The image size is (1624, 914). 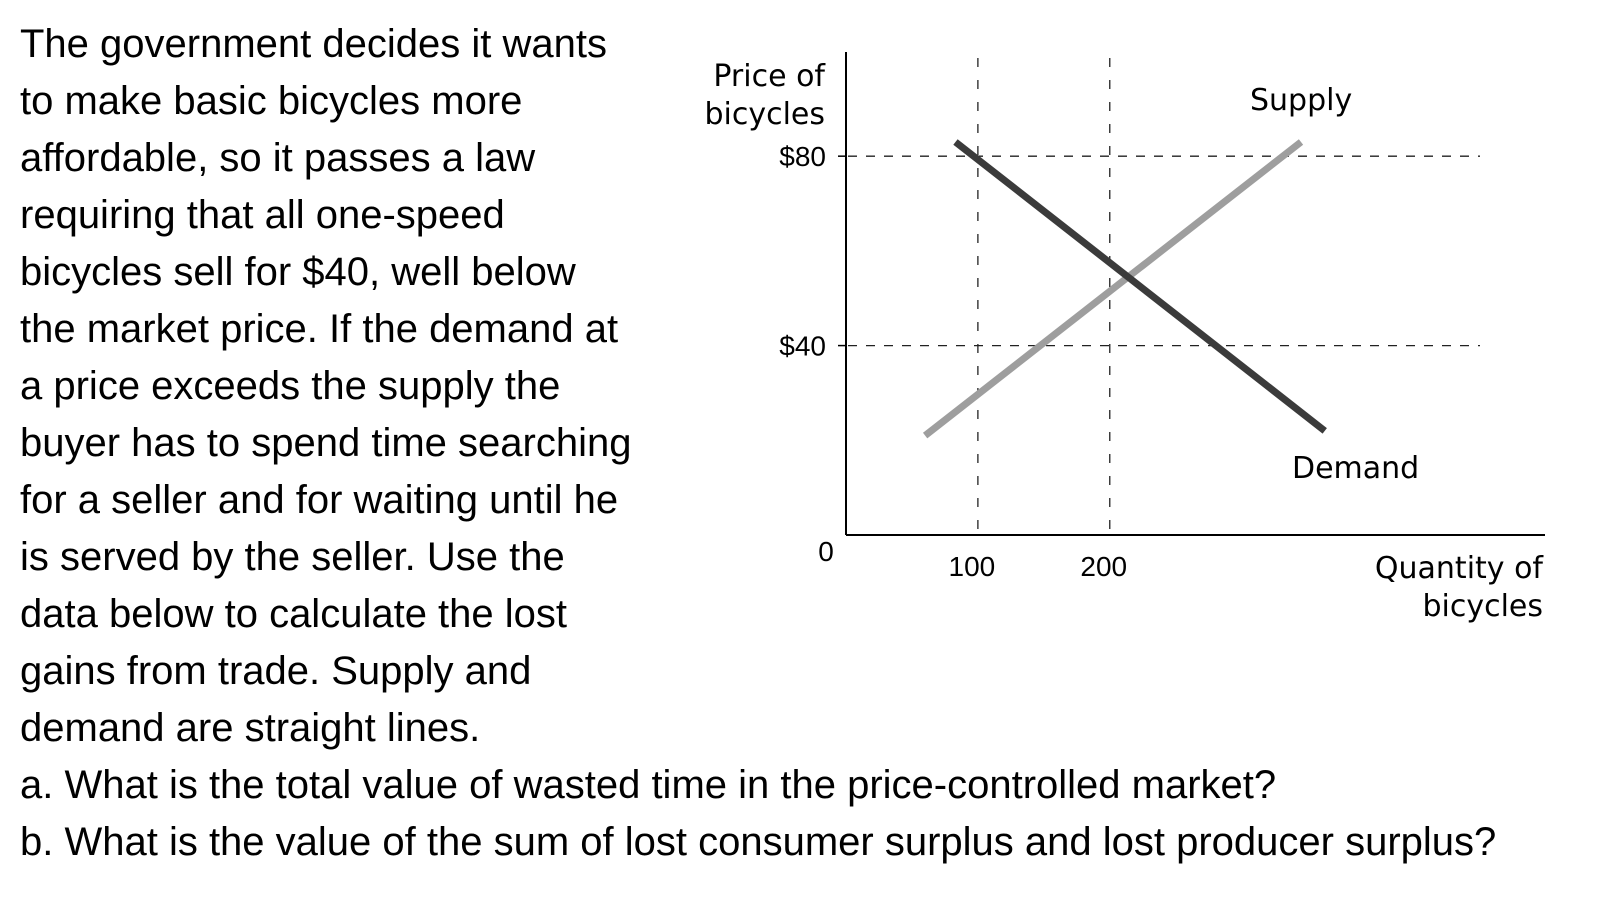 I want to click on question-line-1: The government decides it wants, so click(x=313, y=44).